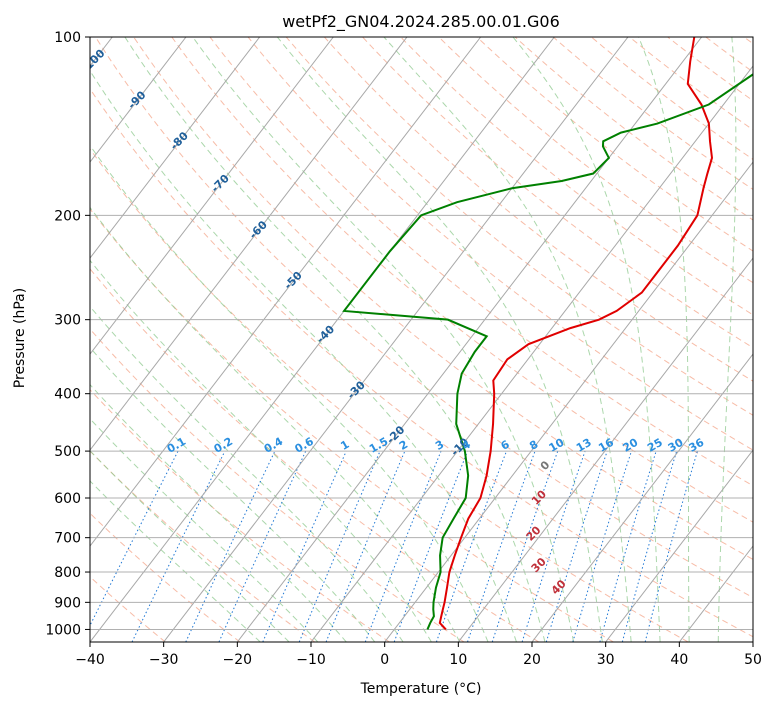 The width and height of the screenshot is (775, 708). What do you see at coordinates (67, 38) in the screenshot?
I see `y-tick-label: 100` at bounding box center [67, 38].